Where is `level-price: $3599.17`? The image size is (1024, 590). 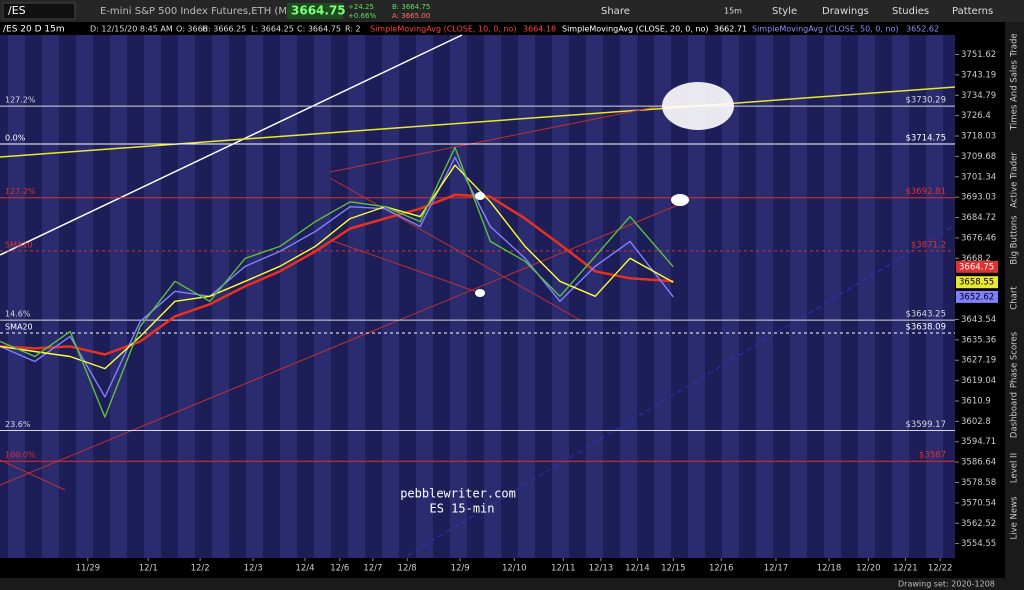
level-price: $3599.17 is located at coordinates (925, 425).